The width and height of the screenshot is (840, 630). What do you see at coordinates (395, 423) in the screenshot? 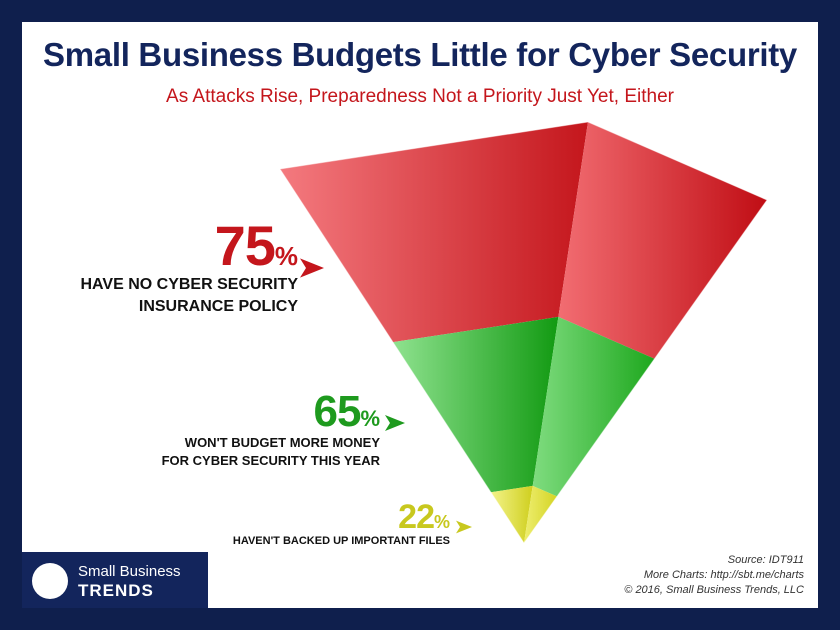
I see `arrow-budget-icon` at bounding box center [395, 423].